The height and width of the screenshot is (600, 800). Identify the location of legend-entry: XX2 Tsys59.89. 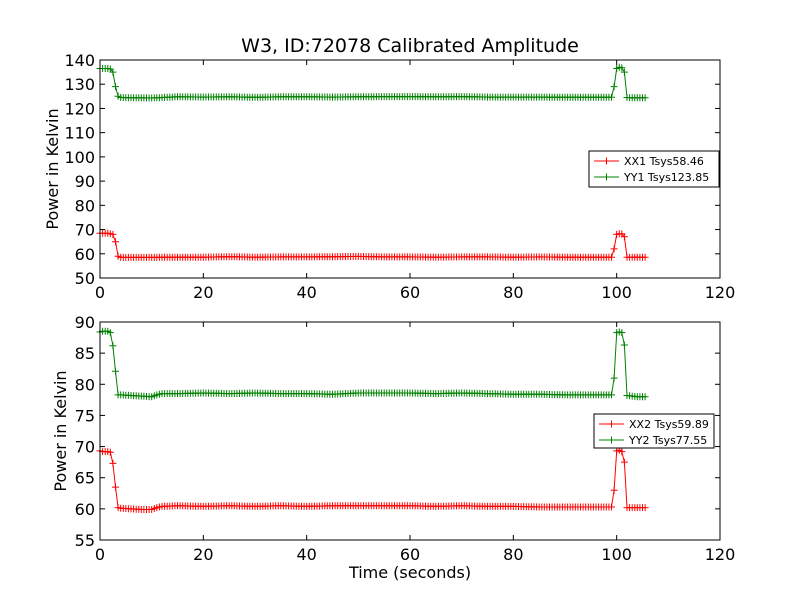
(669, 424).